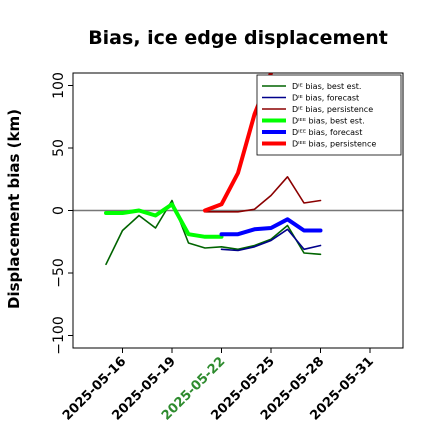 Image resolution: width=440 pixels, height=440 pixels. I want to click on legend-label: Dᴵᴱᴱ bias, best est., so click(328, 121).